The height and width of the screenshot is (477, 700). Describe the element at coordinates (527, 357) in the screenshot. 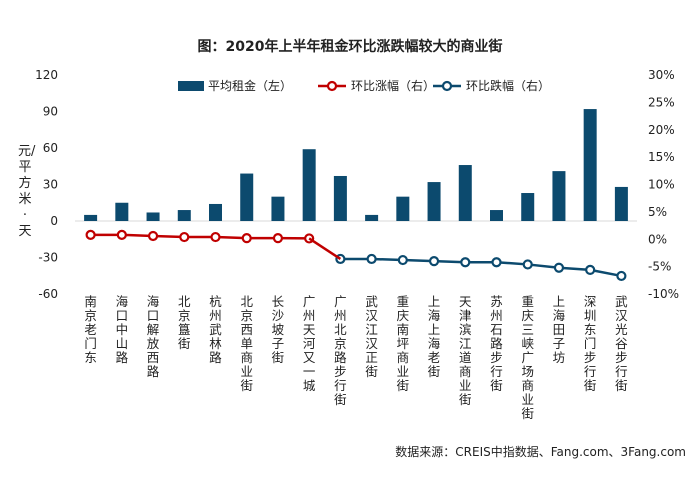

I see `category-label: 重庆三峡广场商业街` at that location.